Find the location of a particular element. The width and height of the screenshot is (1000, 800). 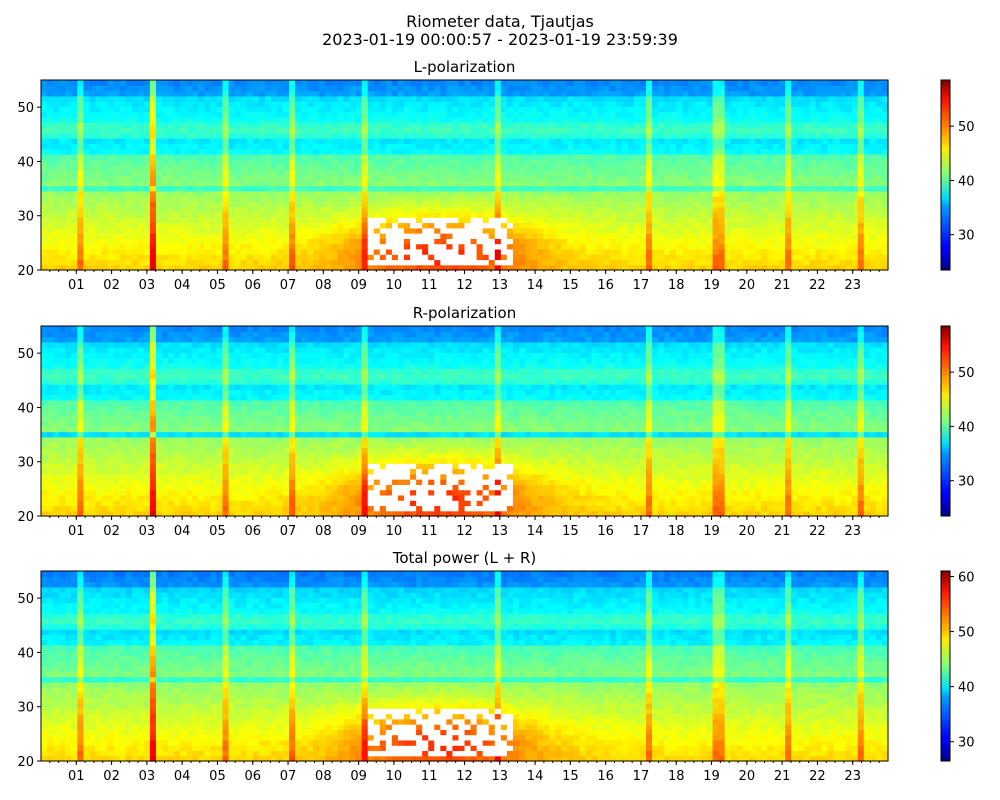

colorbar-tick-label: 60 is located at coordinates (966, 578).